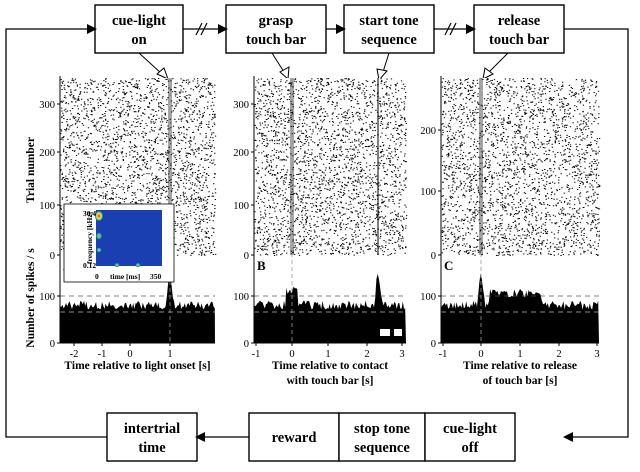 This screenshot has width=640, height=472. What do you see at coordinates (382, 429) in the screenshot?
I see `stop-tone-line1: stop tone` at bounding box center [382, 429].